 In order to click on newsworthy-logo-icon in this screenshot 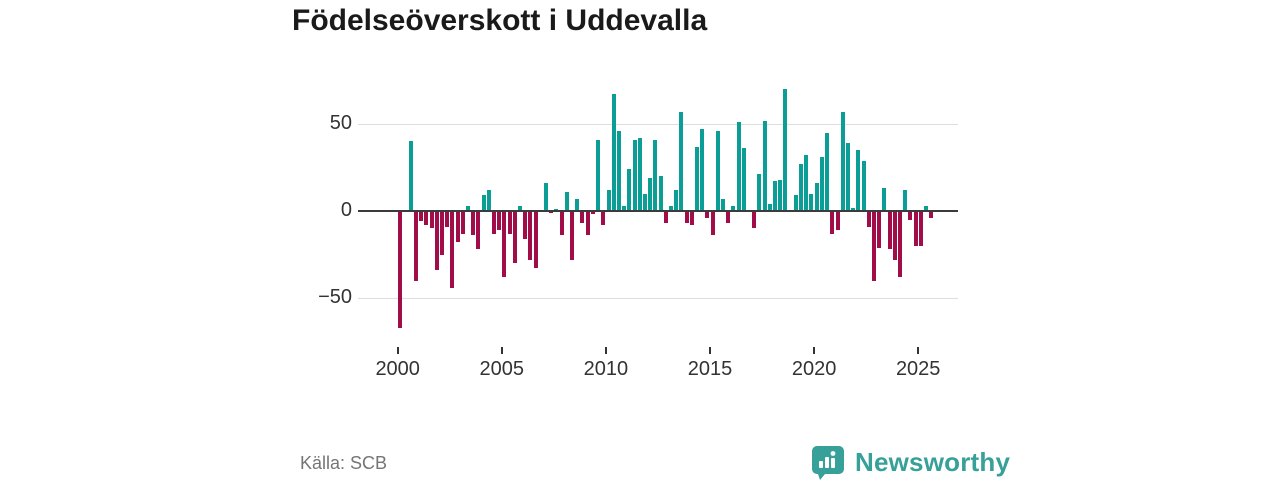, I will do `click(828, 462)`.